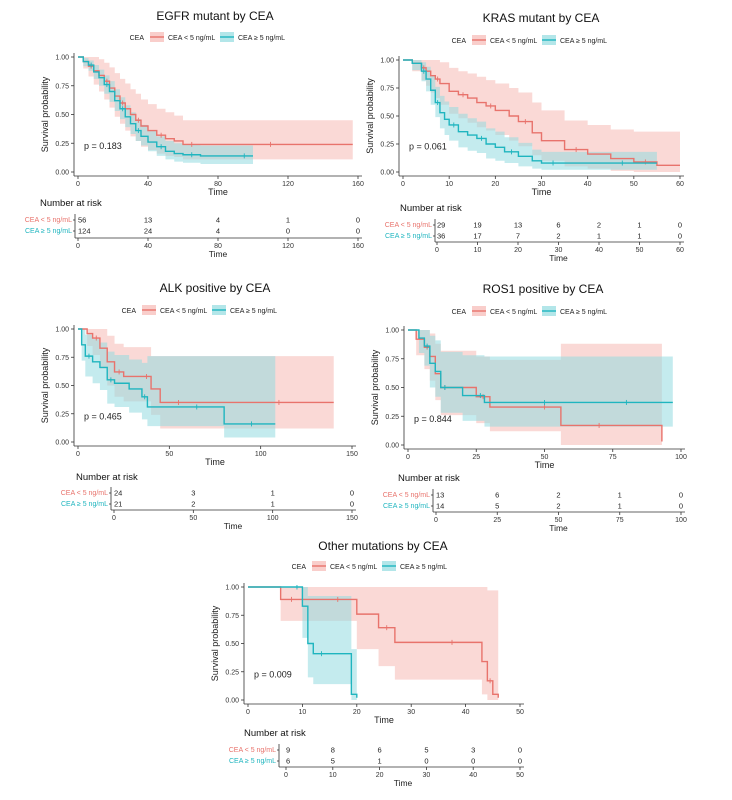 This screenshot has width=732, height=800. What do you see at coordinates (477, 225) in the screenshot?
I see `risk-count-low: 19` at bounding box center [477, 225].